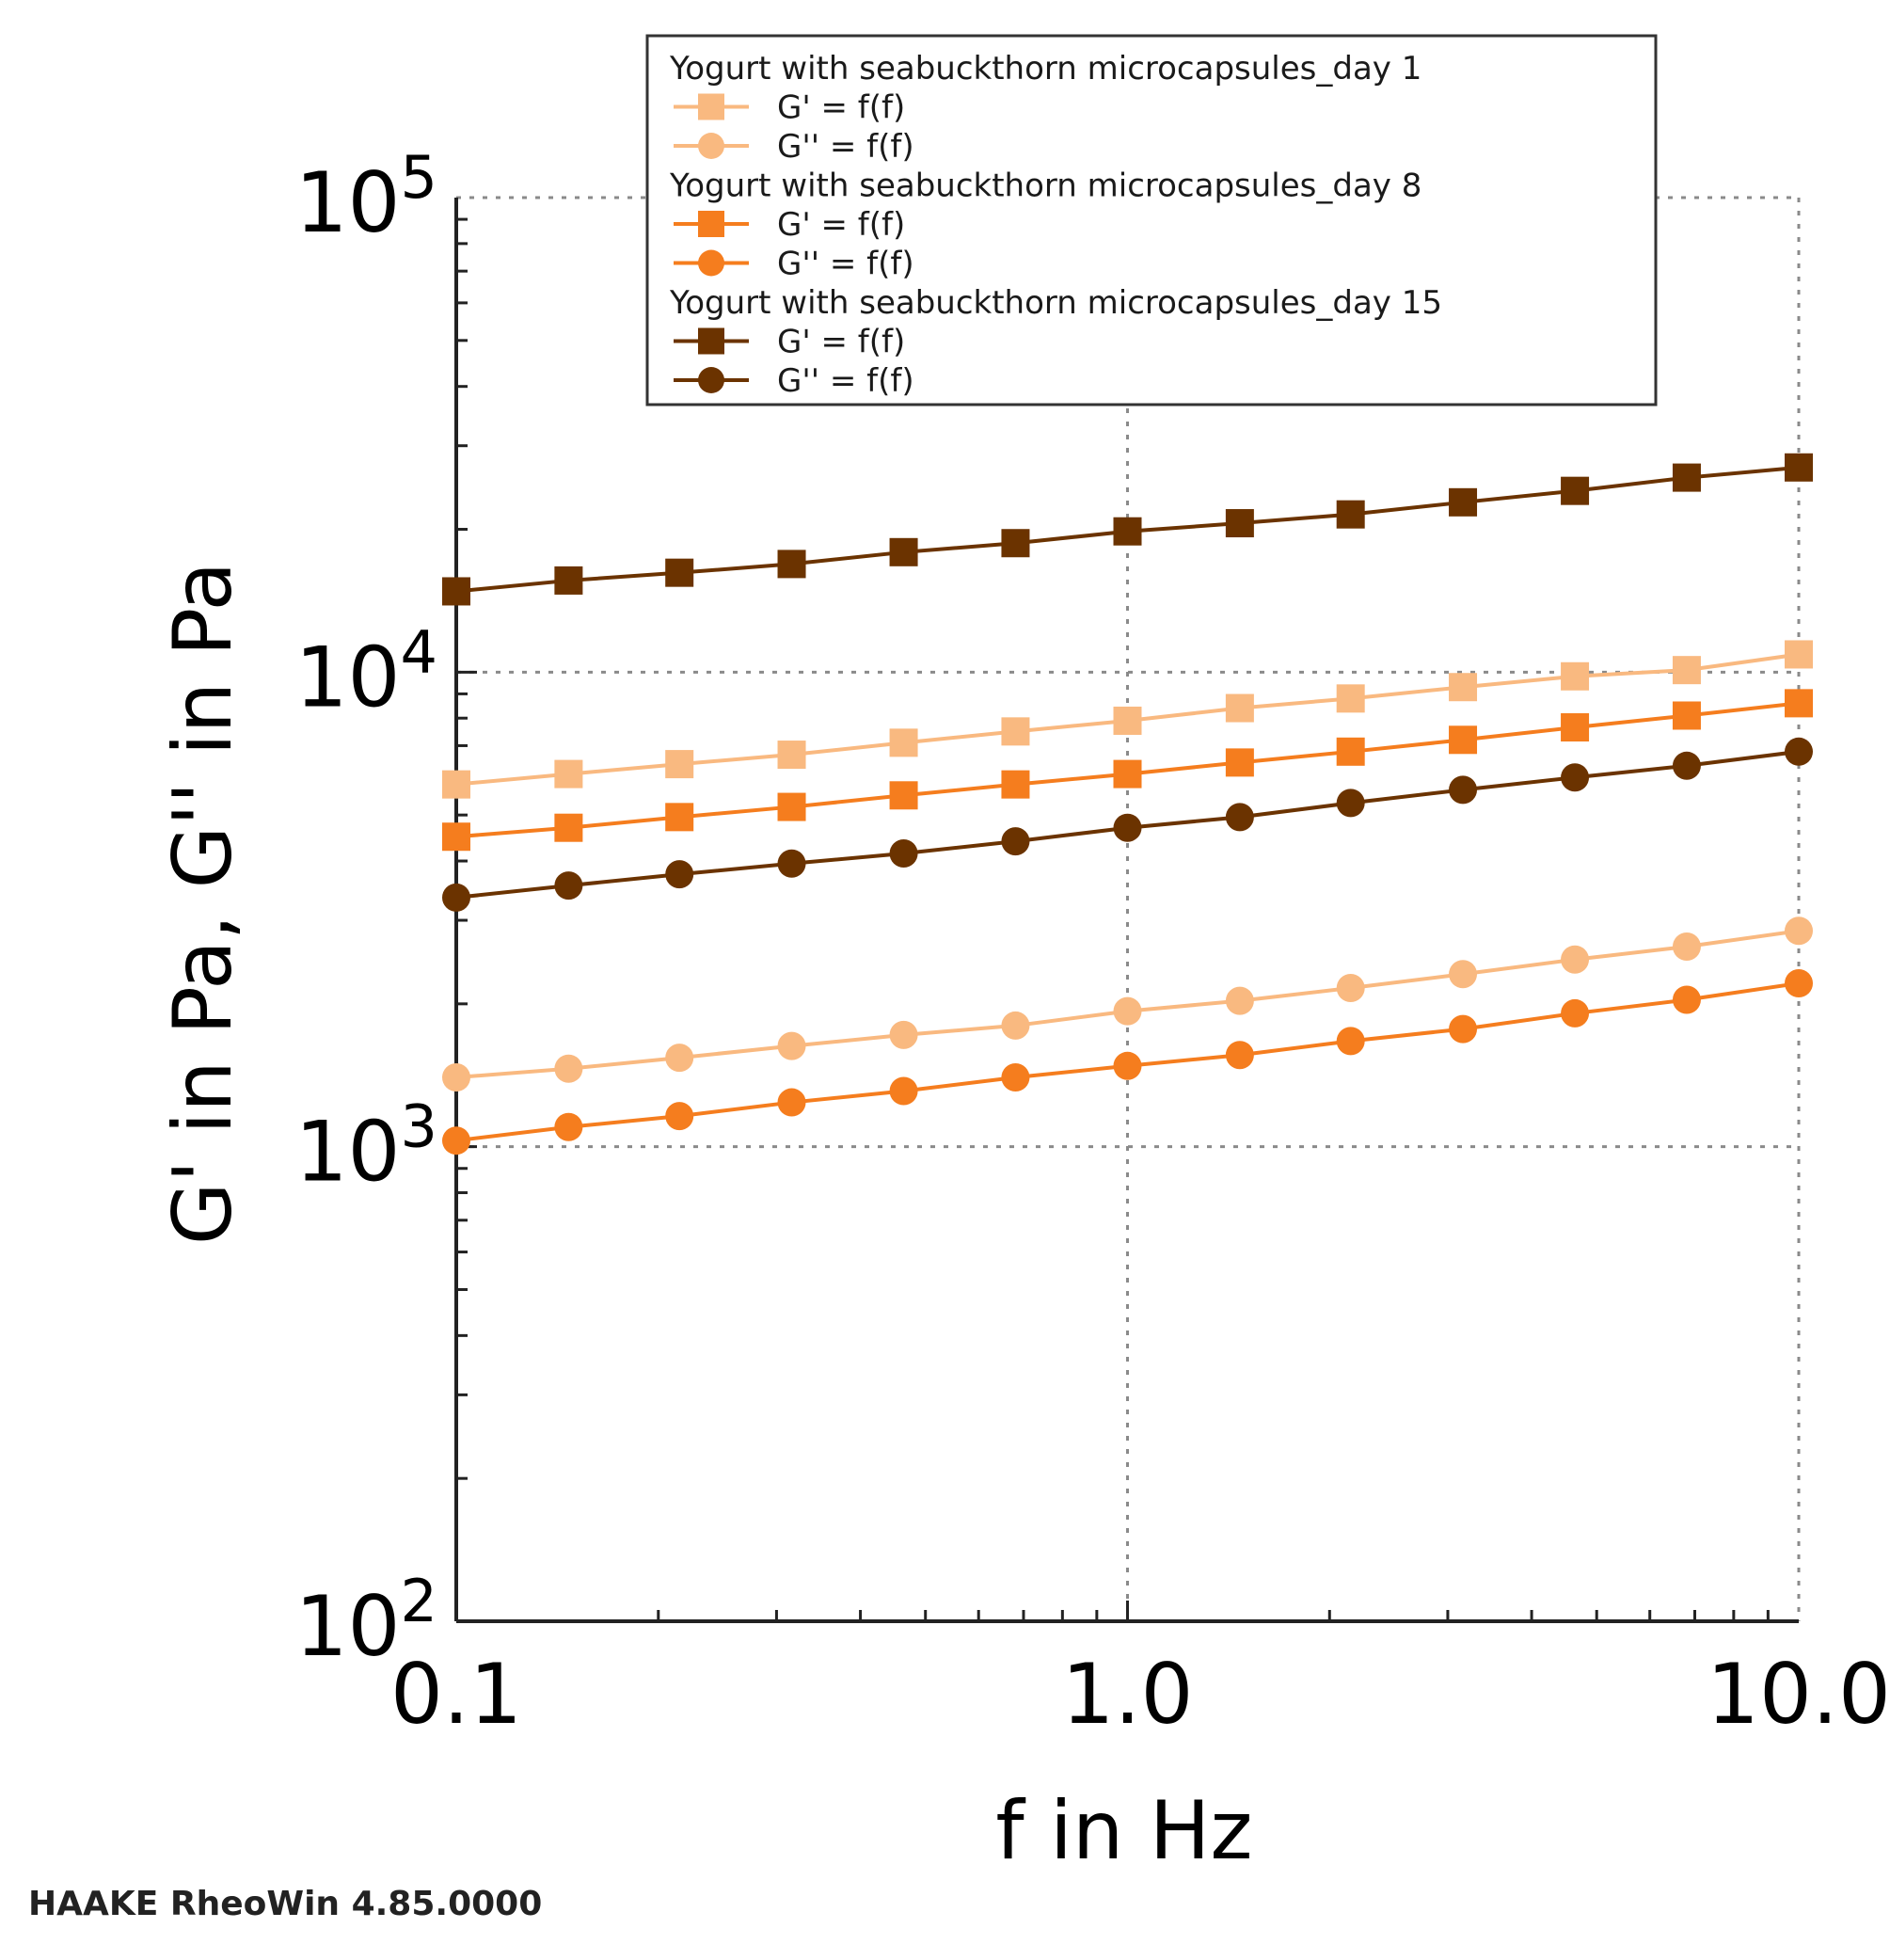  Describe the element at coordinates (285, 1904) in the screenshot. I see `software-version-footer: HAAKE RheoWin 4.85.0000` at that location.